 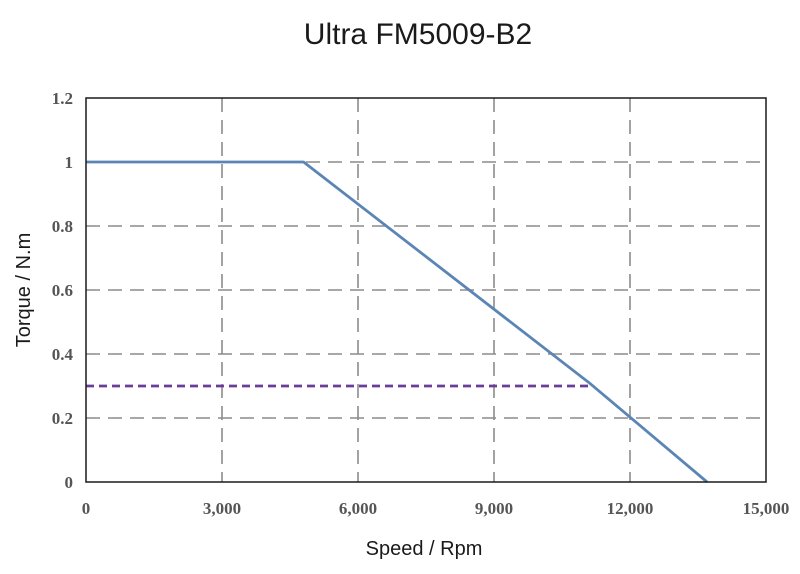 I want to click on y-tick-label: 0.4, so click(x=63, y=354).